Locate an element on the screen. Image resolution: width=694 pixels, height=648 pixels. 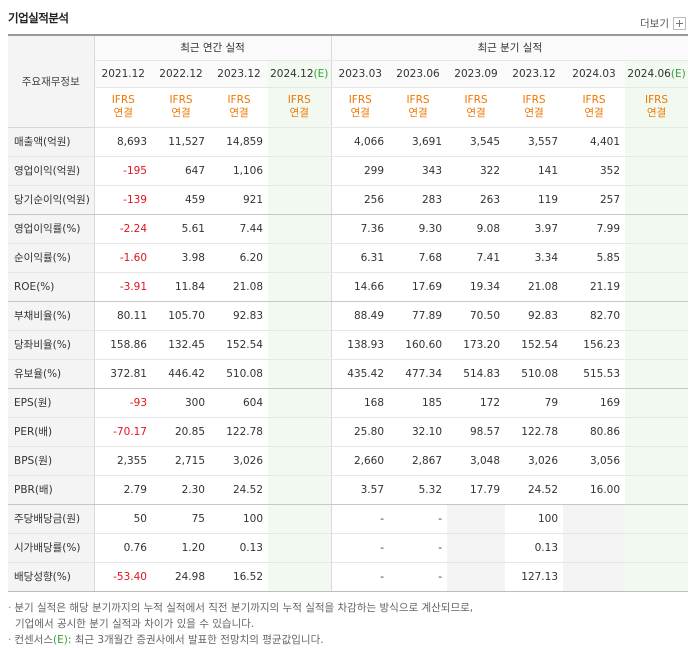
table-cell: 17.69 is located at coordinates (418, 287).